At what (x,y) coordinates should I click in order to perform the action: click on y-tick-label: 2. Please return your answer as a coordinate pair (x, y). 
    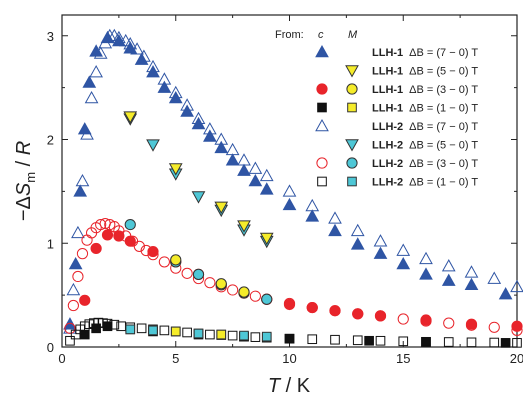
    Looking at the image, I should click on (50, 140).